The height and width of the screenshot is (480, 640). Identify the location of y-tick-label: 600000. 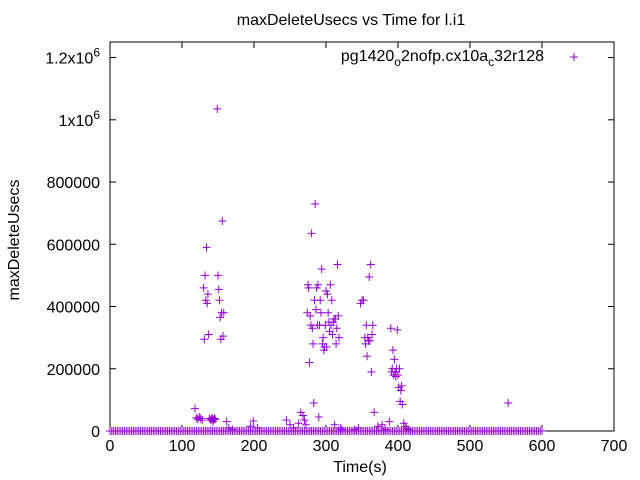
(73, 245).